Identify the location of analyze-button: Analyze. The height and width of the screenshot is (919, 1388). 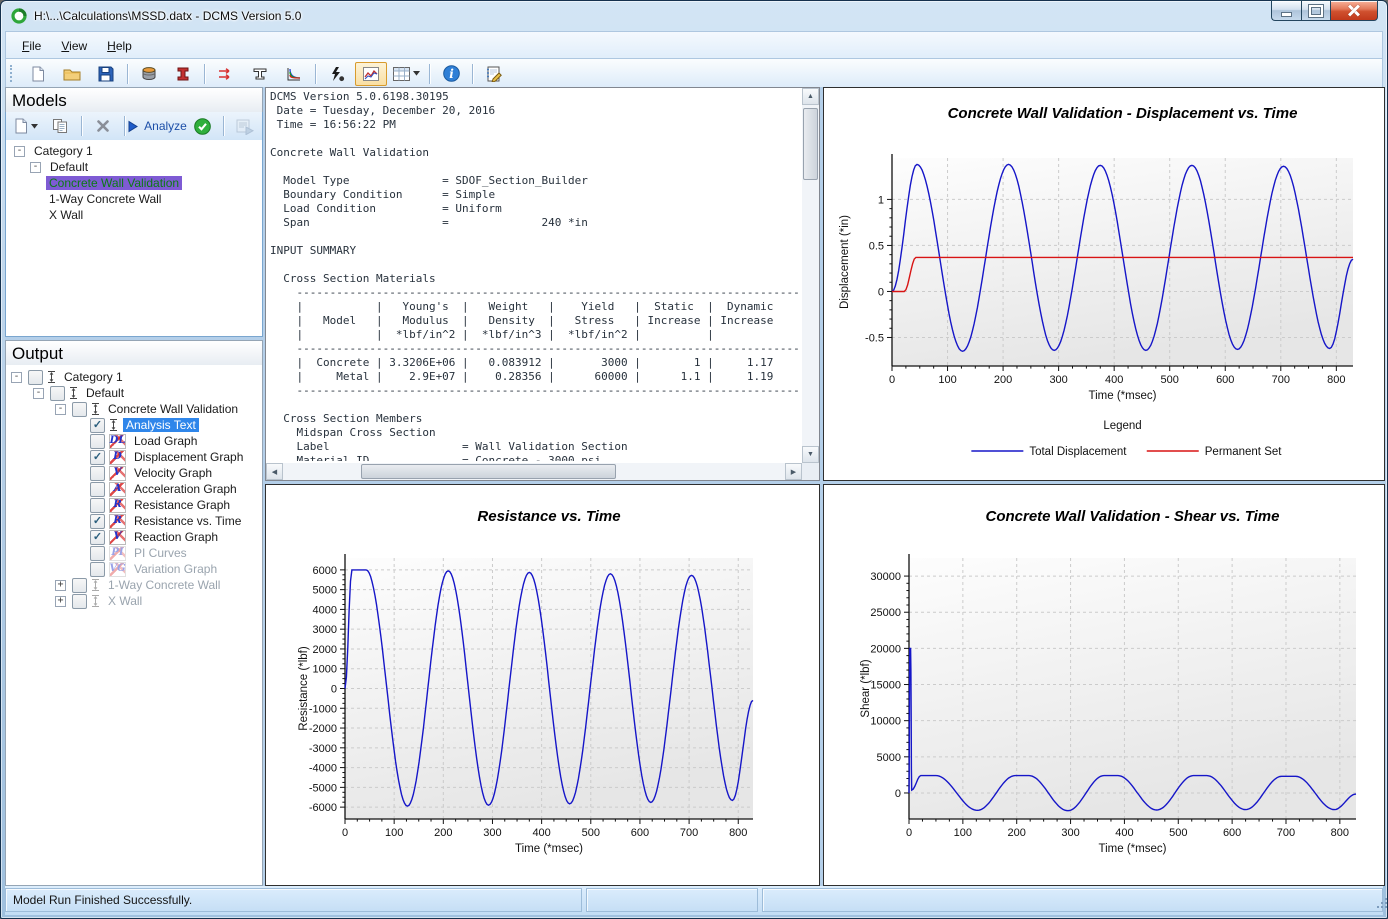
(157, 126).